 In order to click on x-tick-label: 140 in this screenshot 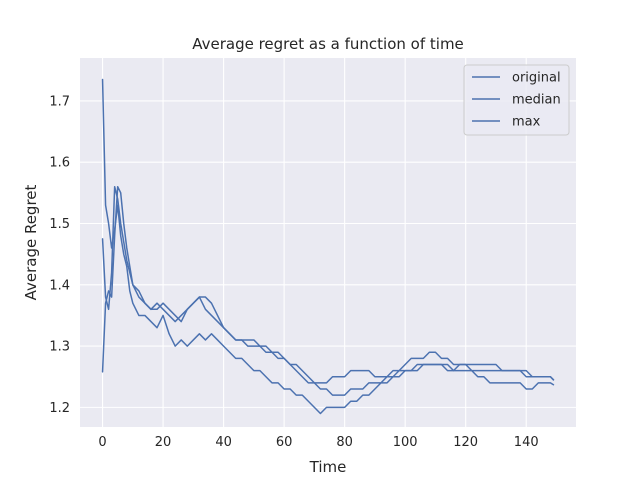, I will do `click(526, 442)`.